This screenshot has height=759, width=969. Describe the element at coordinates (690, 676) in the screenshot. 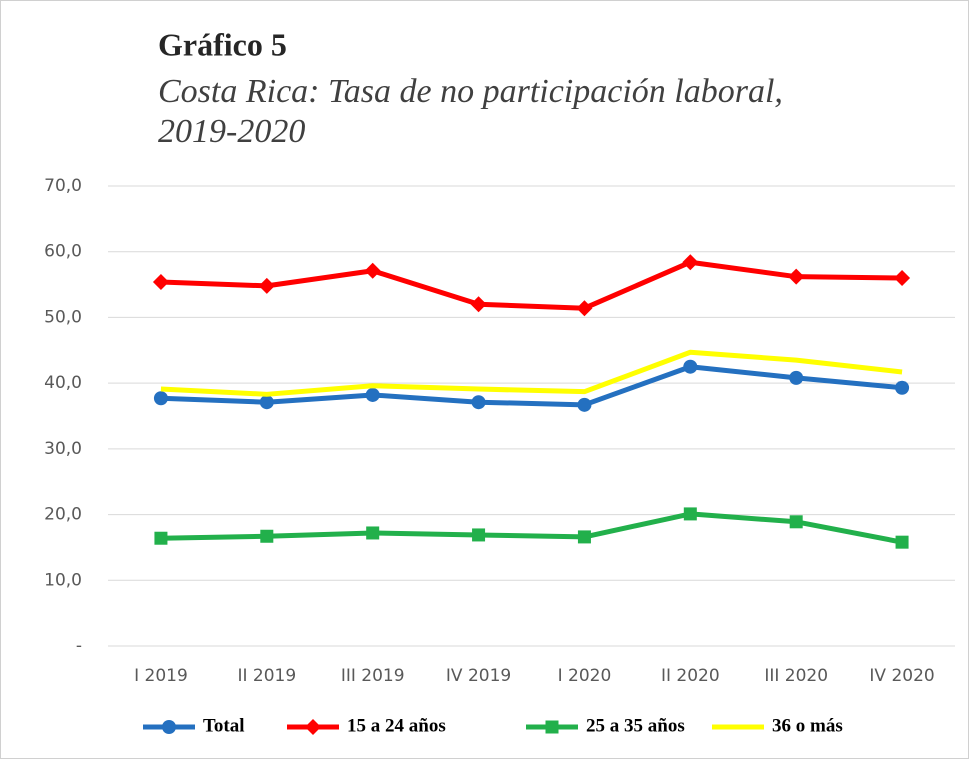

I see `x-tick-label: II 2020` at that location.